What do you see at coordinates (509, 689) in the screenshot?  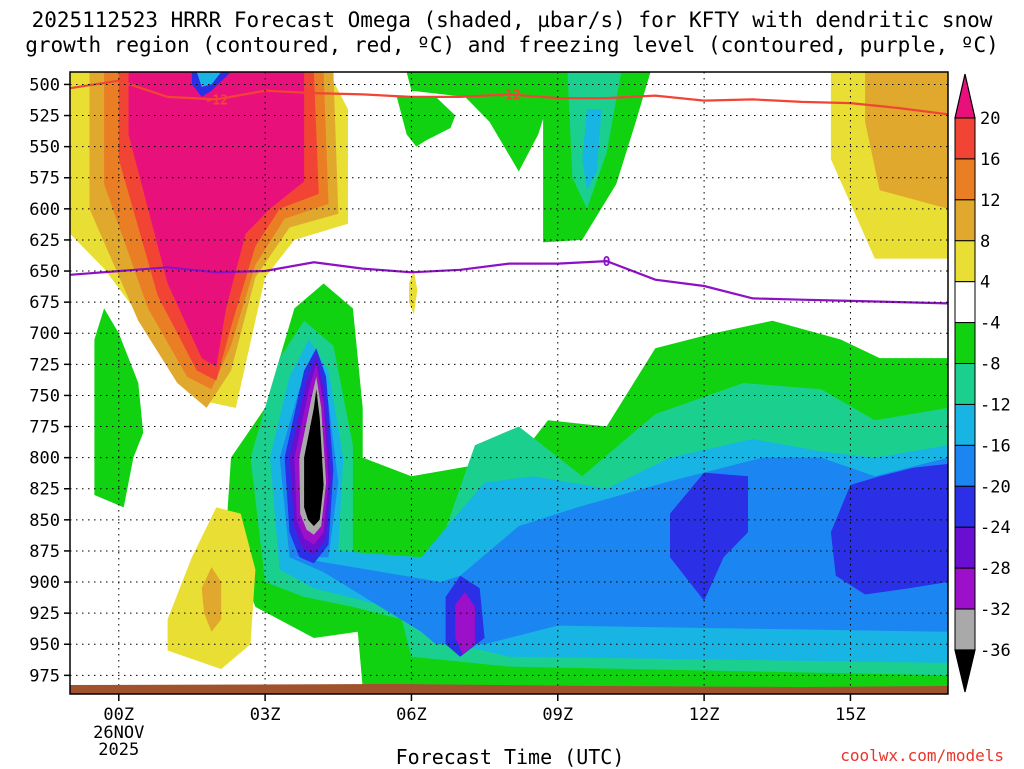 I see `terrain-strip` at bounding box center [509, 689].